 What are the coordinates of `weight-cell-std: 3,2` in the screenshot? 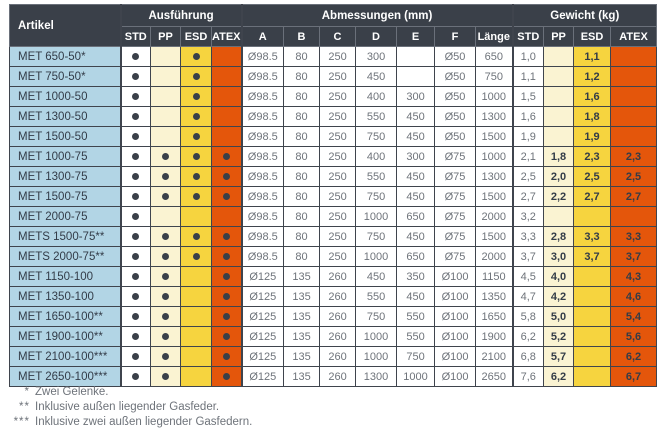 It's located at (528, 216).